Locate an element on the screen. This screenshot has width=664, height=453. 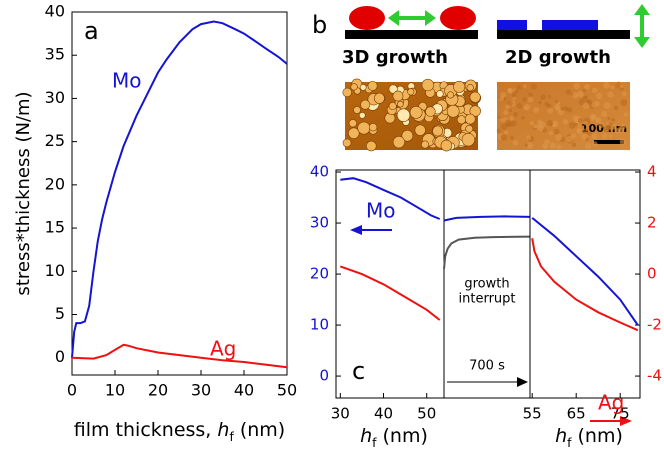
caption: 2D growth is located at coordinates (558, 57).